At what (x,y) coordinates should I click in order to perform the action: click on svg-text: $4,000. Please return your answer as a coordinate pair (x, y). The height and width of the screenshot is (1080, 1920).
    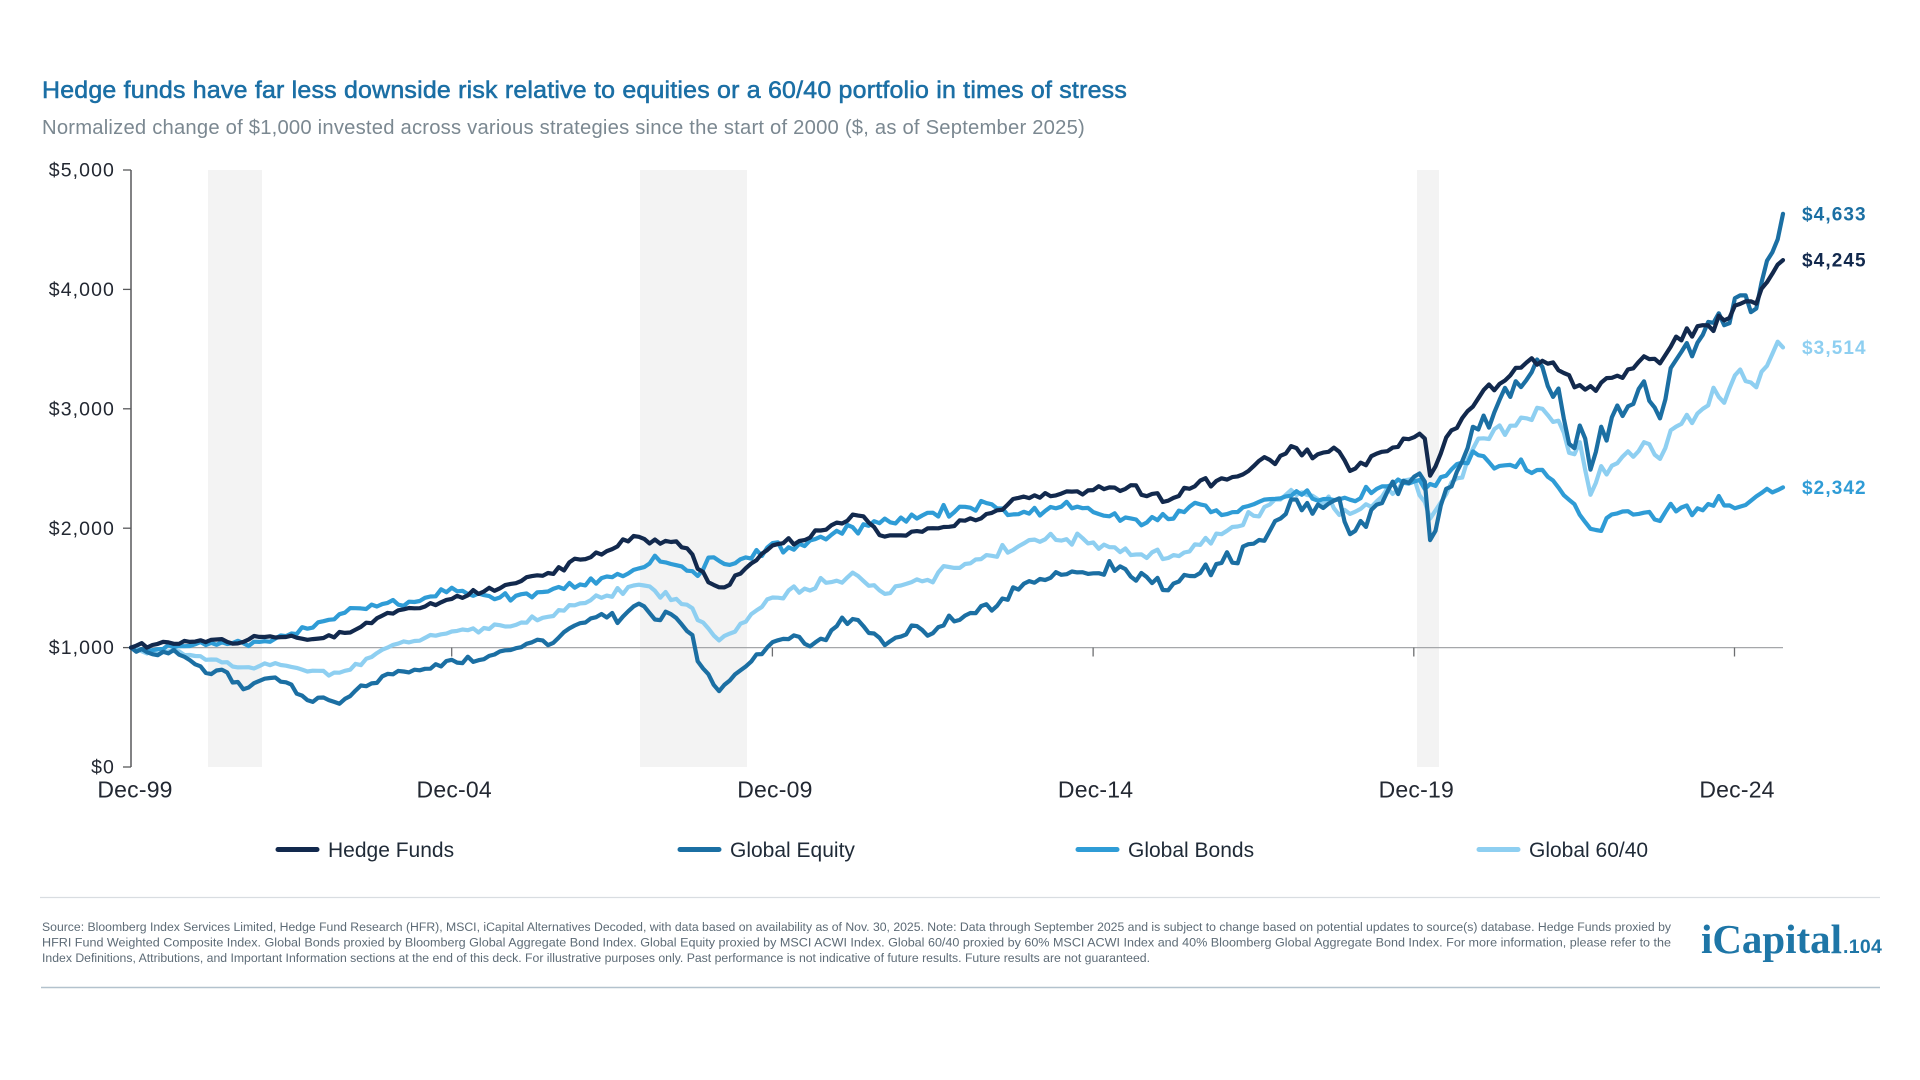
    Looking at the image, I should click on (82, 290).